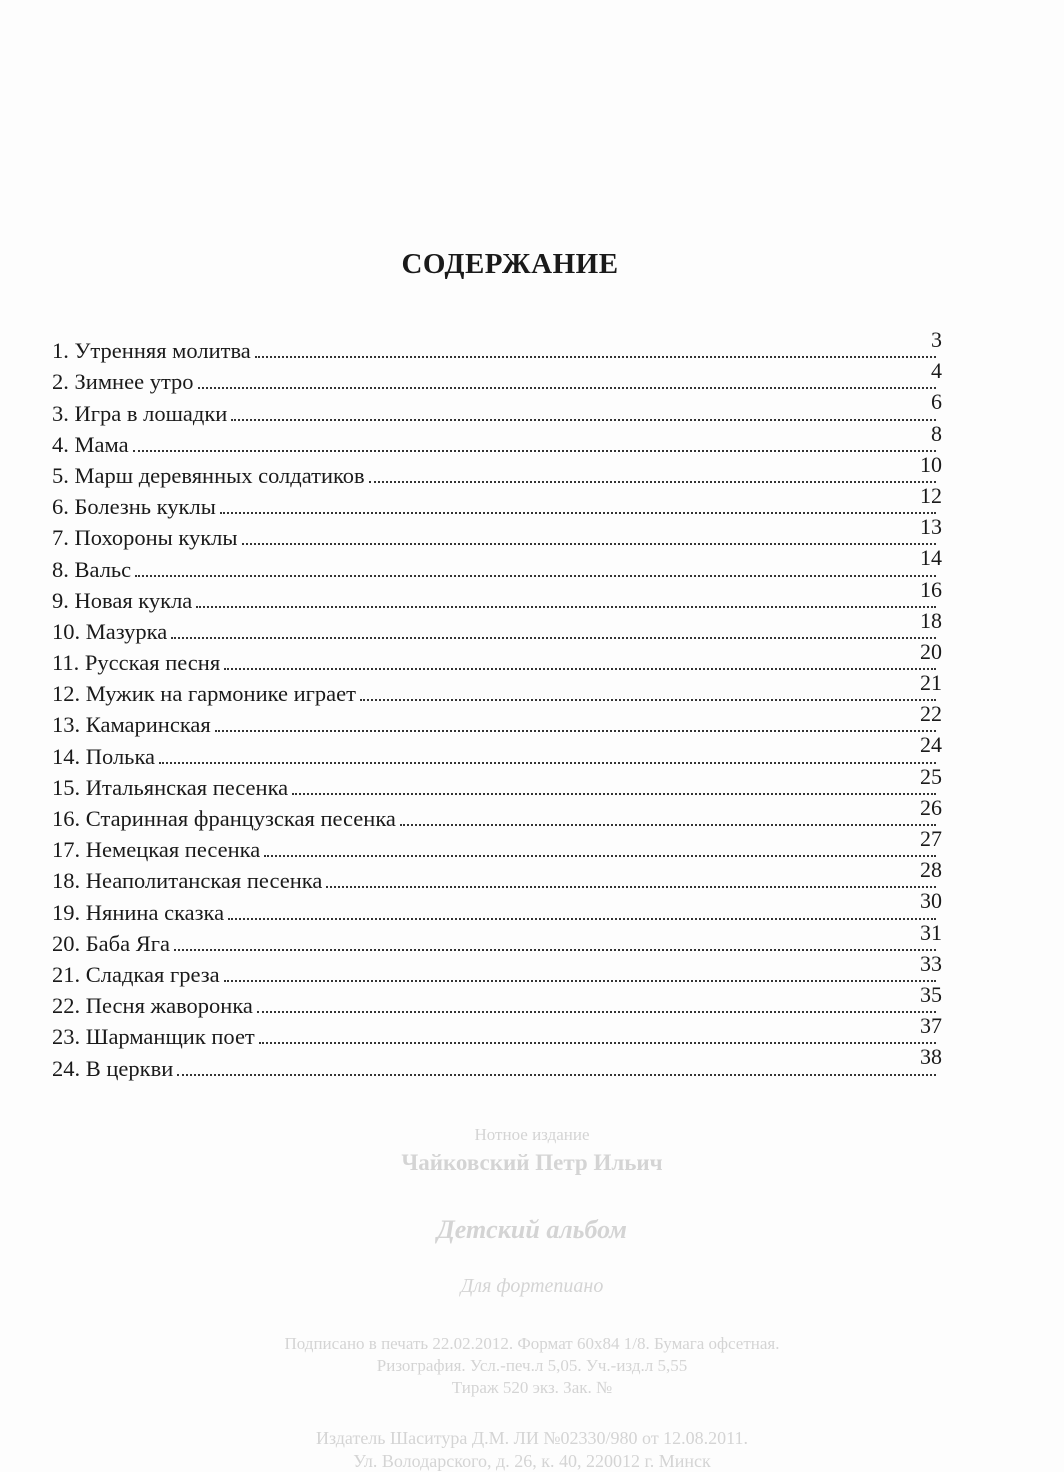 Image resolution: width=1064 pixels, height=1472 pixels. What do you see at coordinates (497, 938) in the screenshot?
I see `toc-entry: 20. Баба Яга 31` at bounding box center [497, 938].